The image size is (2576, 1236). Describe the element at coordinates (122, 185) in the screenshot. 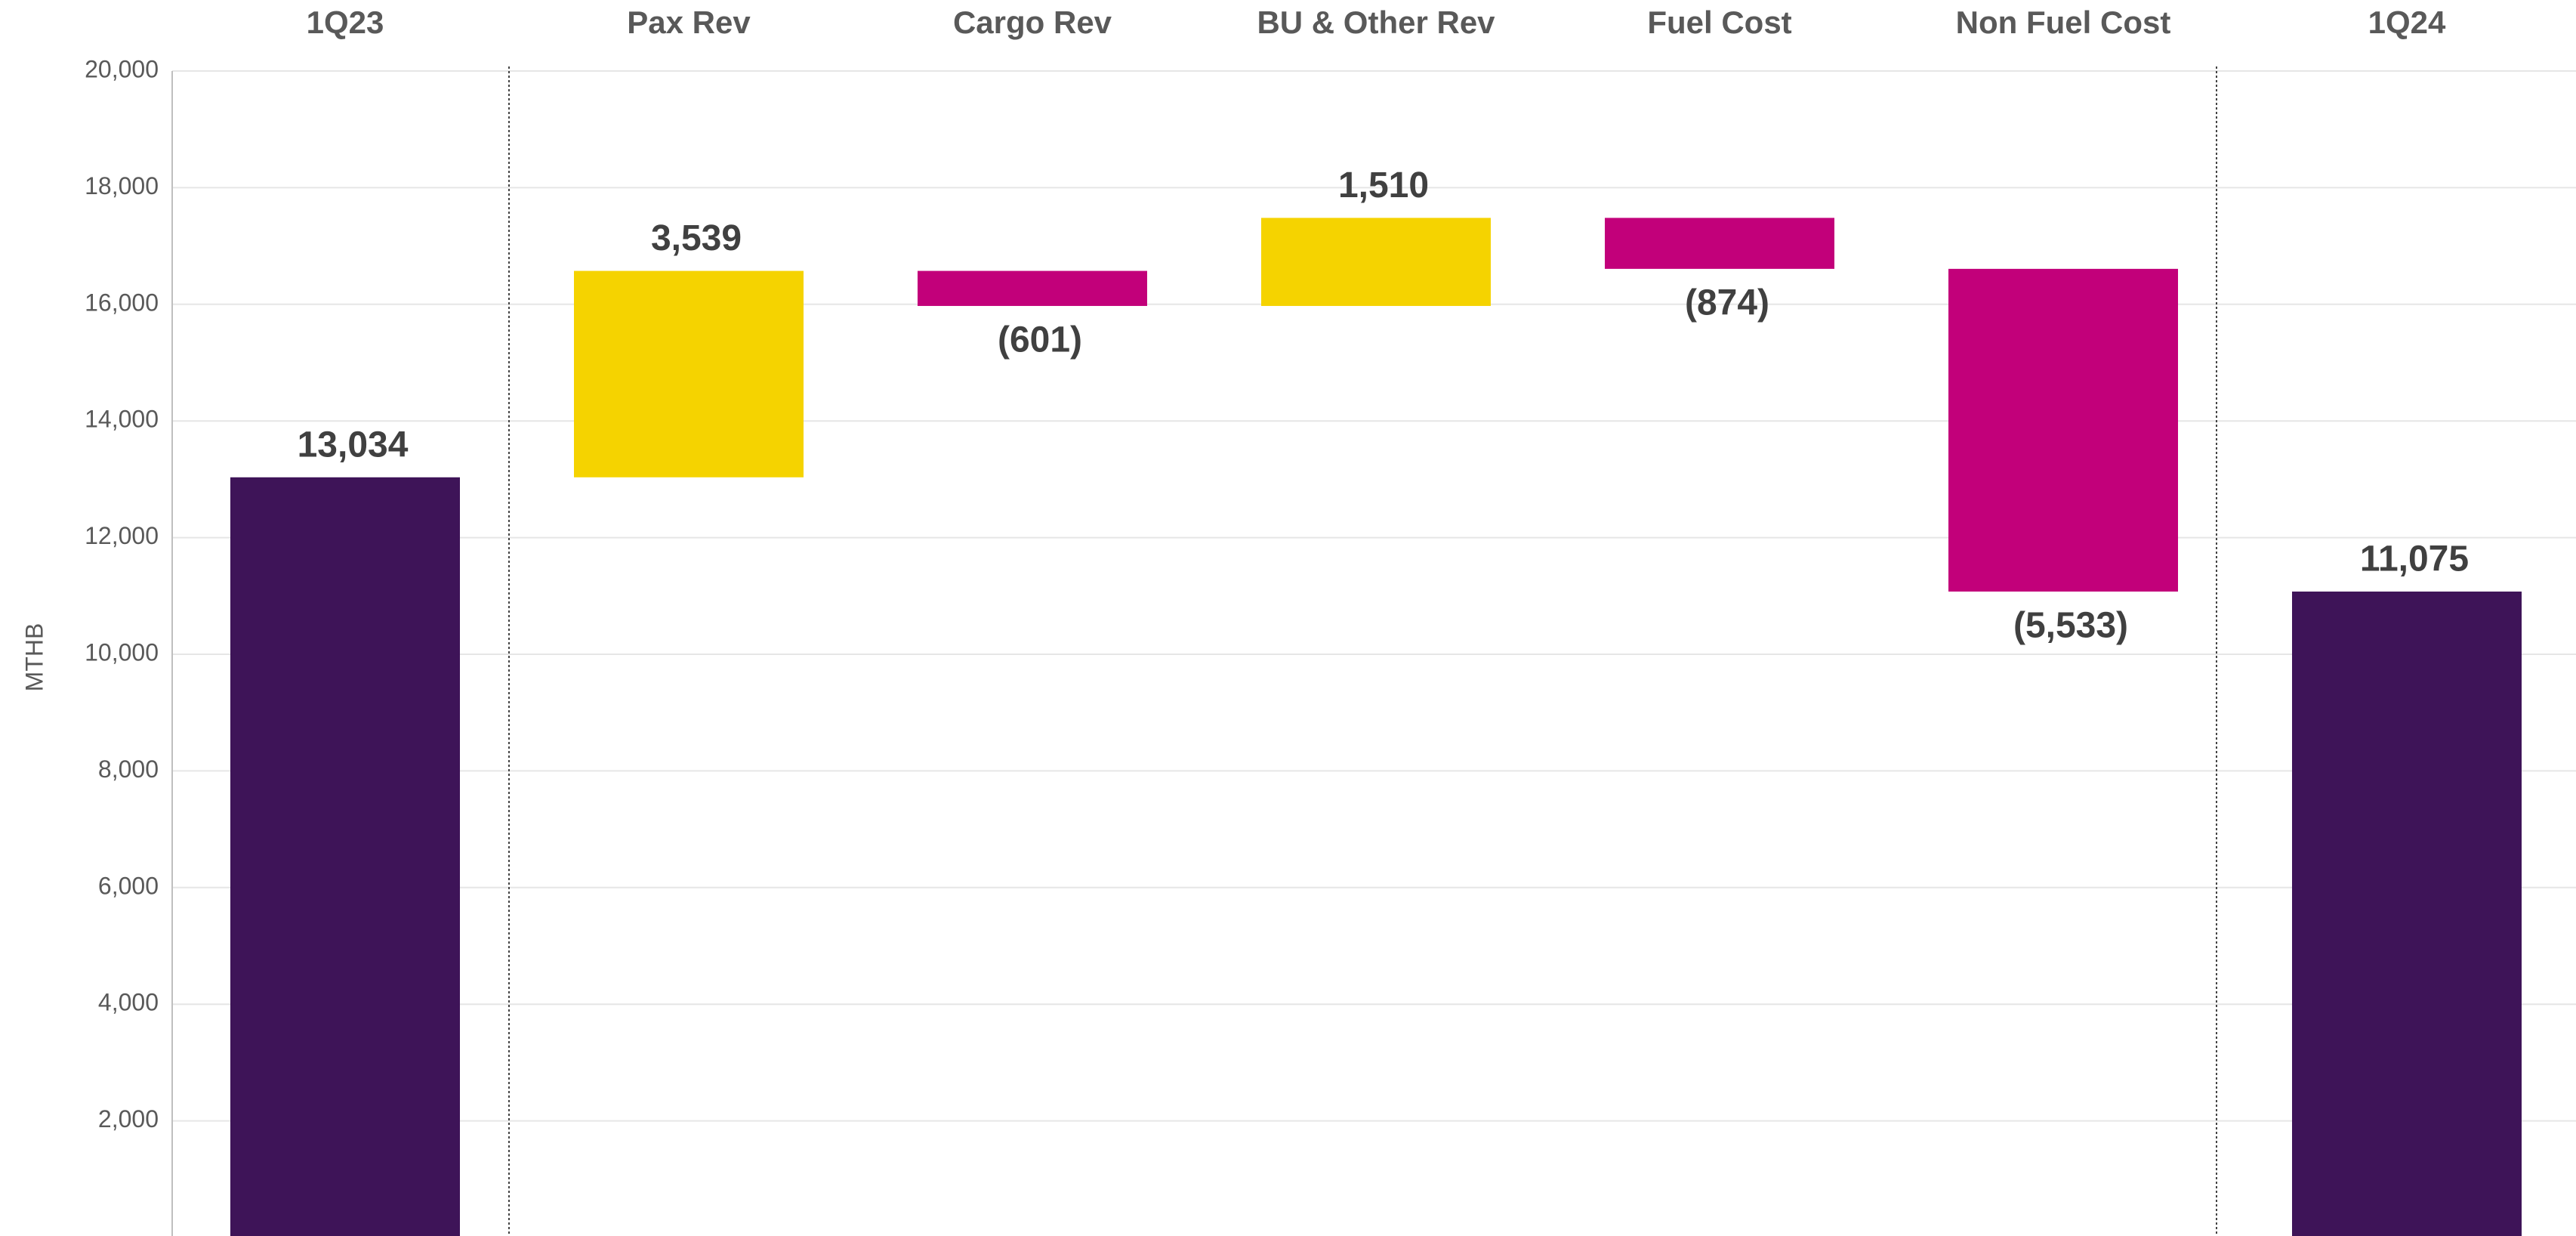

I see `y-tick-label: 18,000` at that location.